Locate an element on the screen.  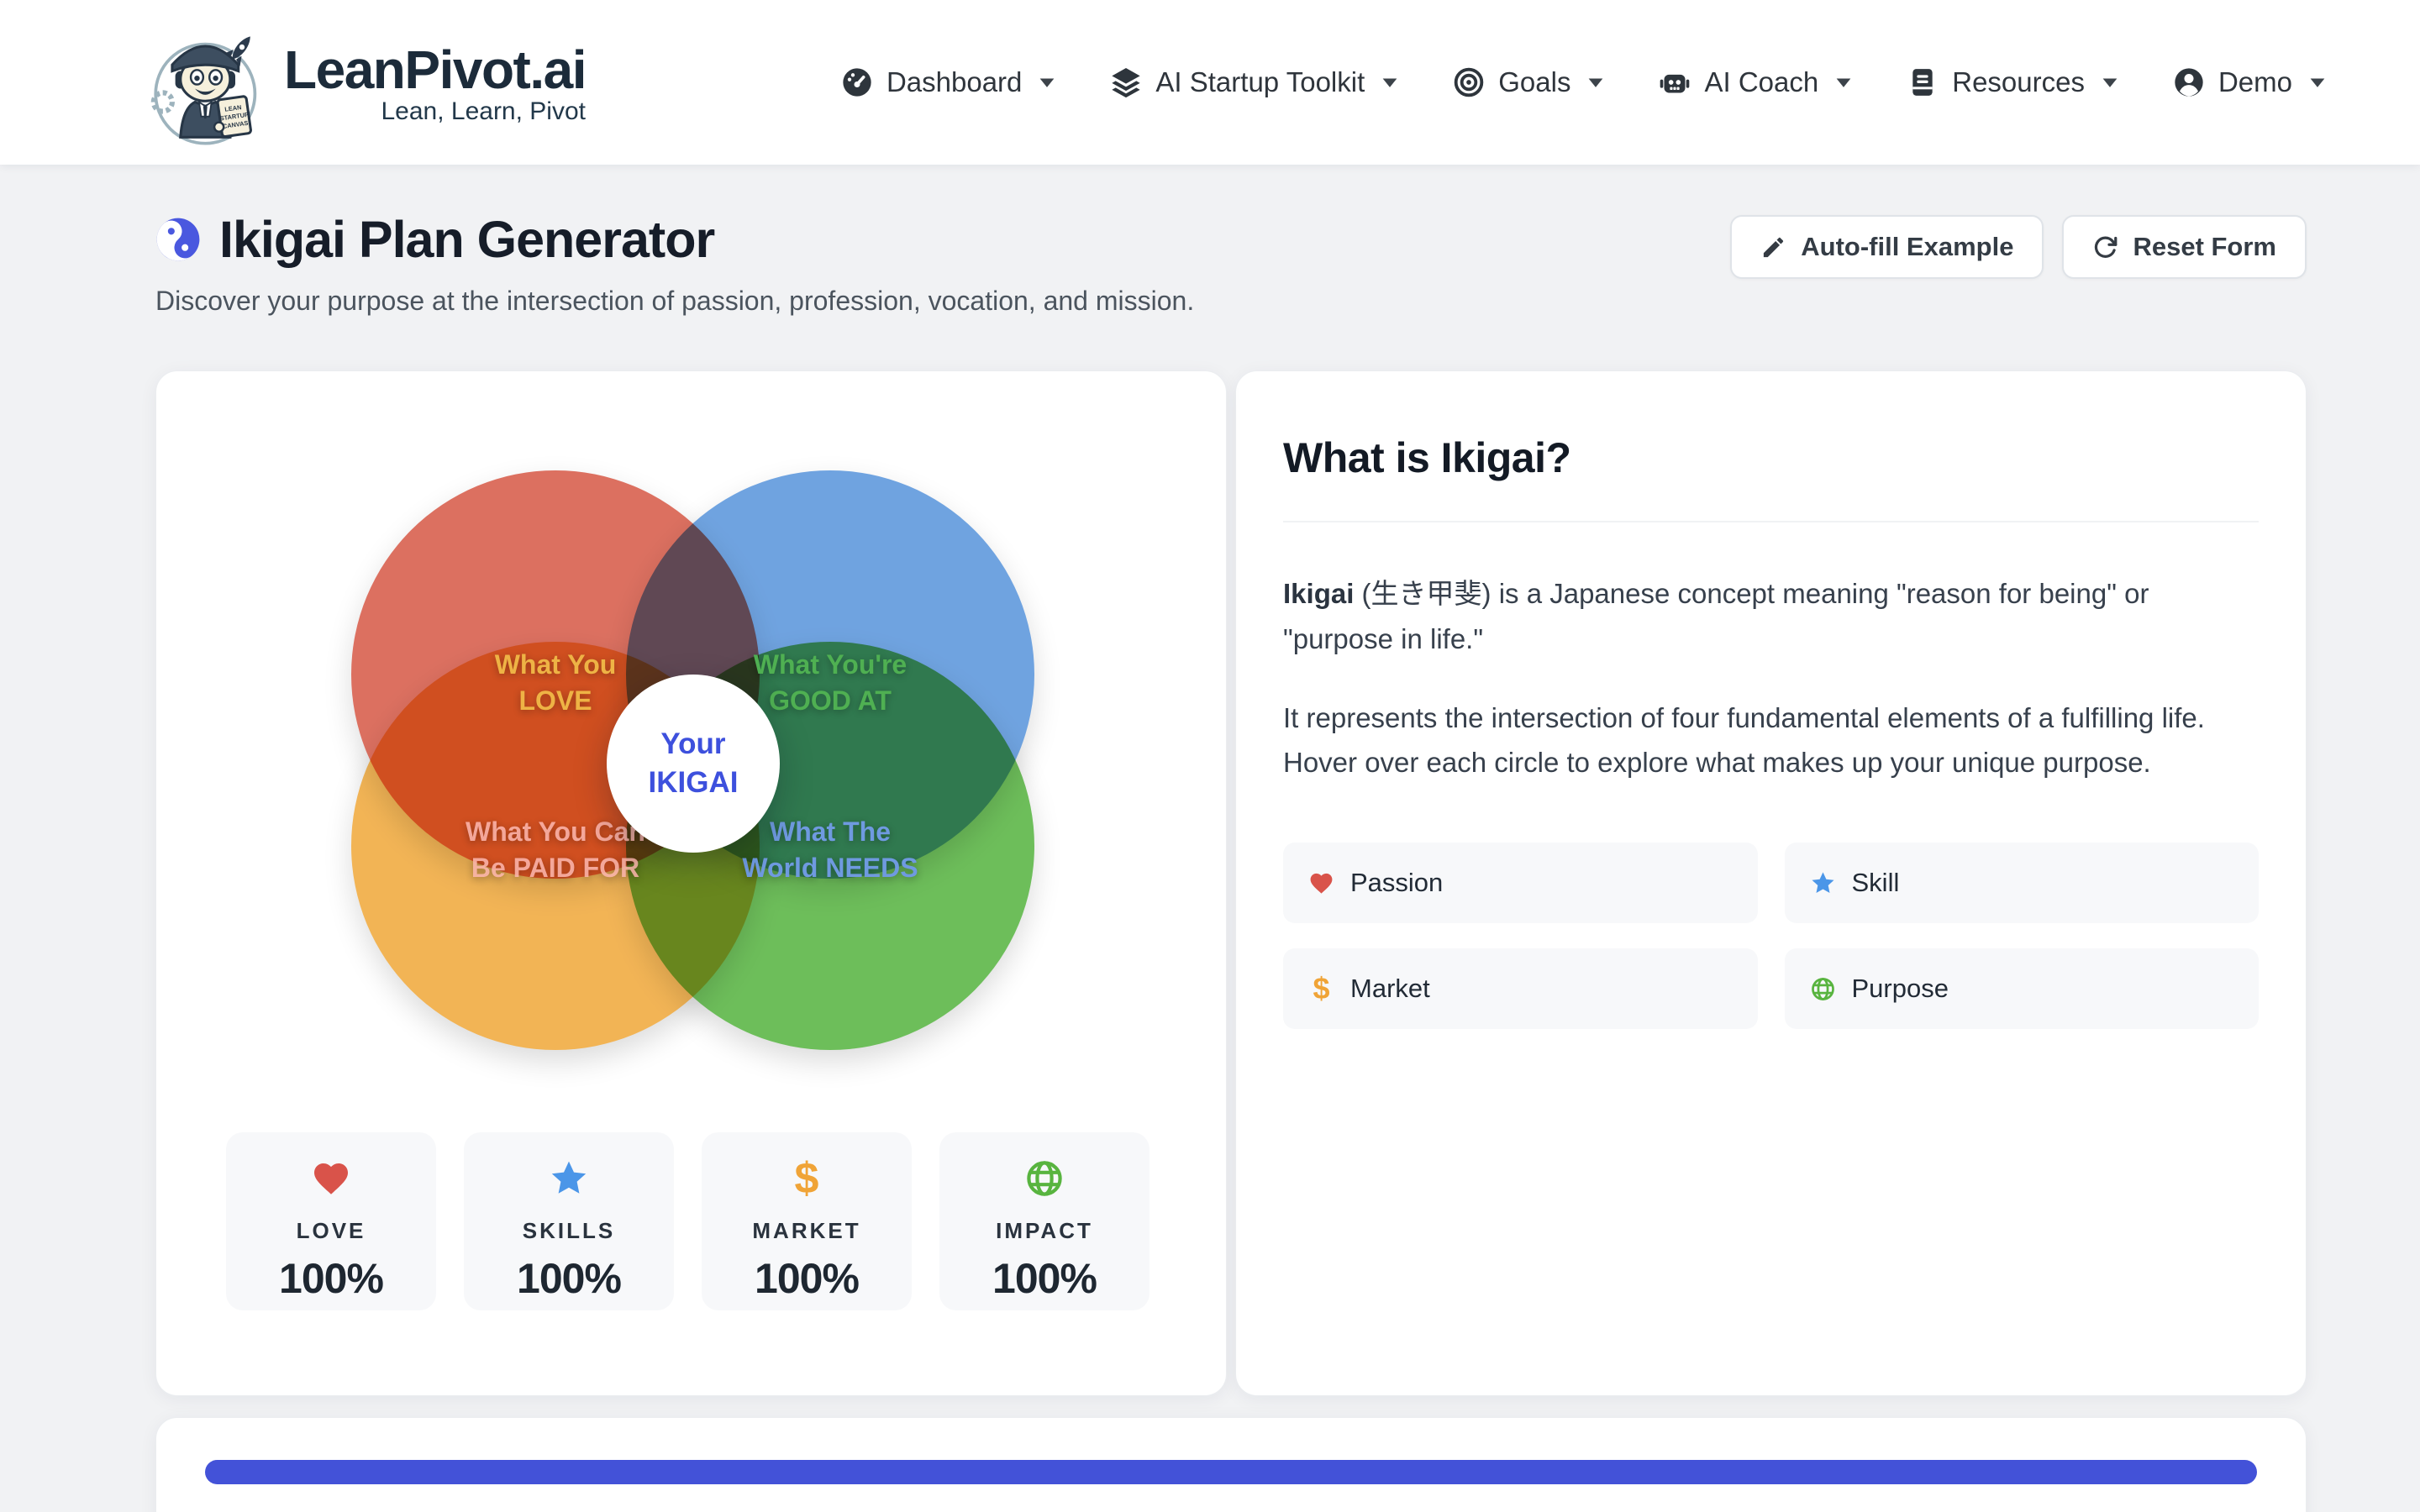
nav-item-dashboard: Dashboard is located at coordinates (947, 82).